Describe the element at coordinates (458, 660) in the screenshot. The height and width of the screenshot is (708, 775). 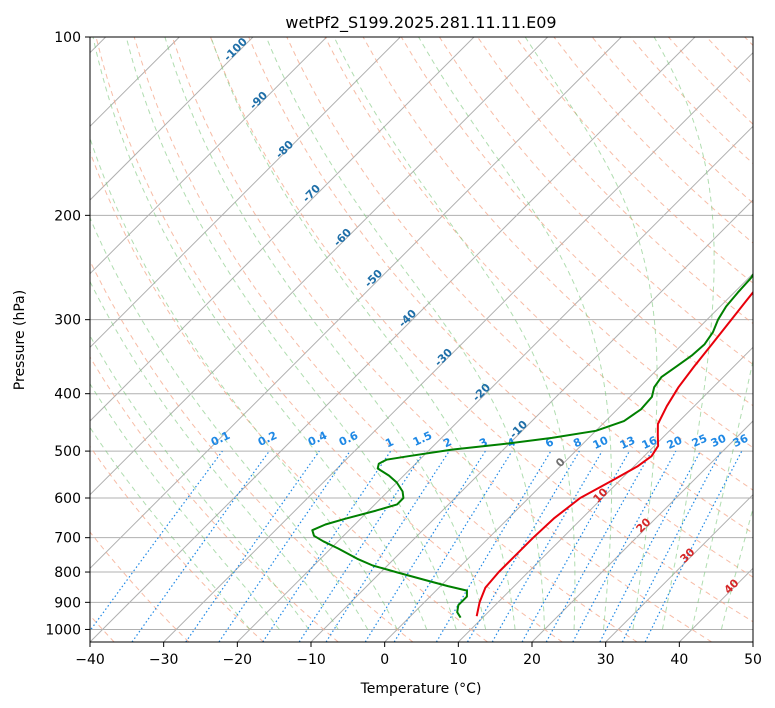
I see `x-tick-label: 10` at that location.